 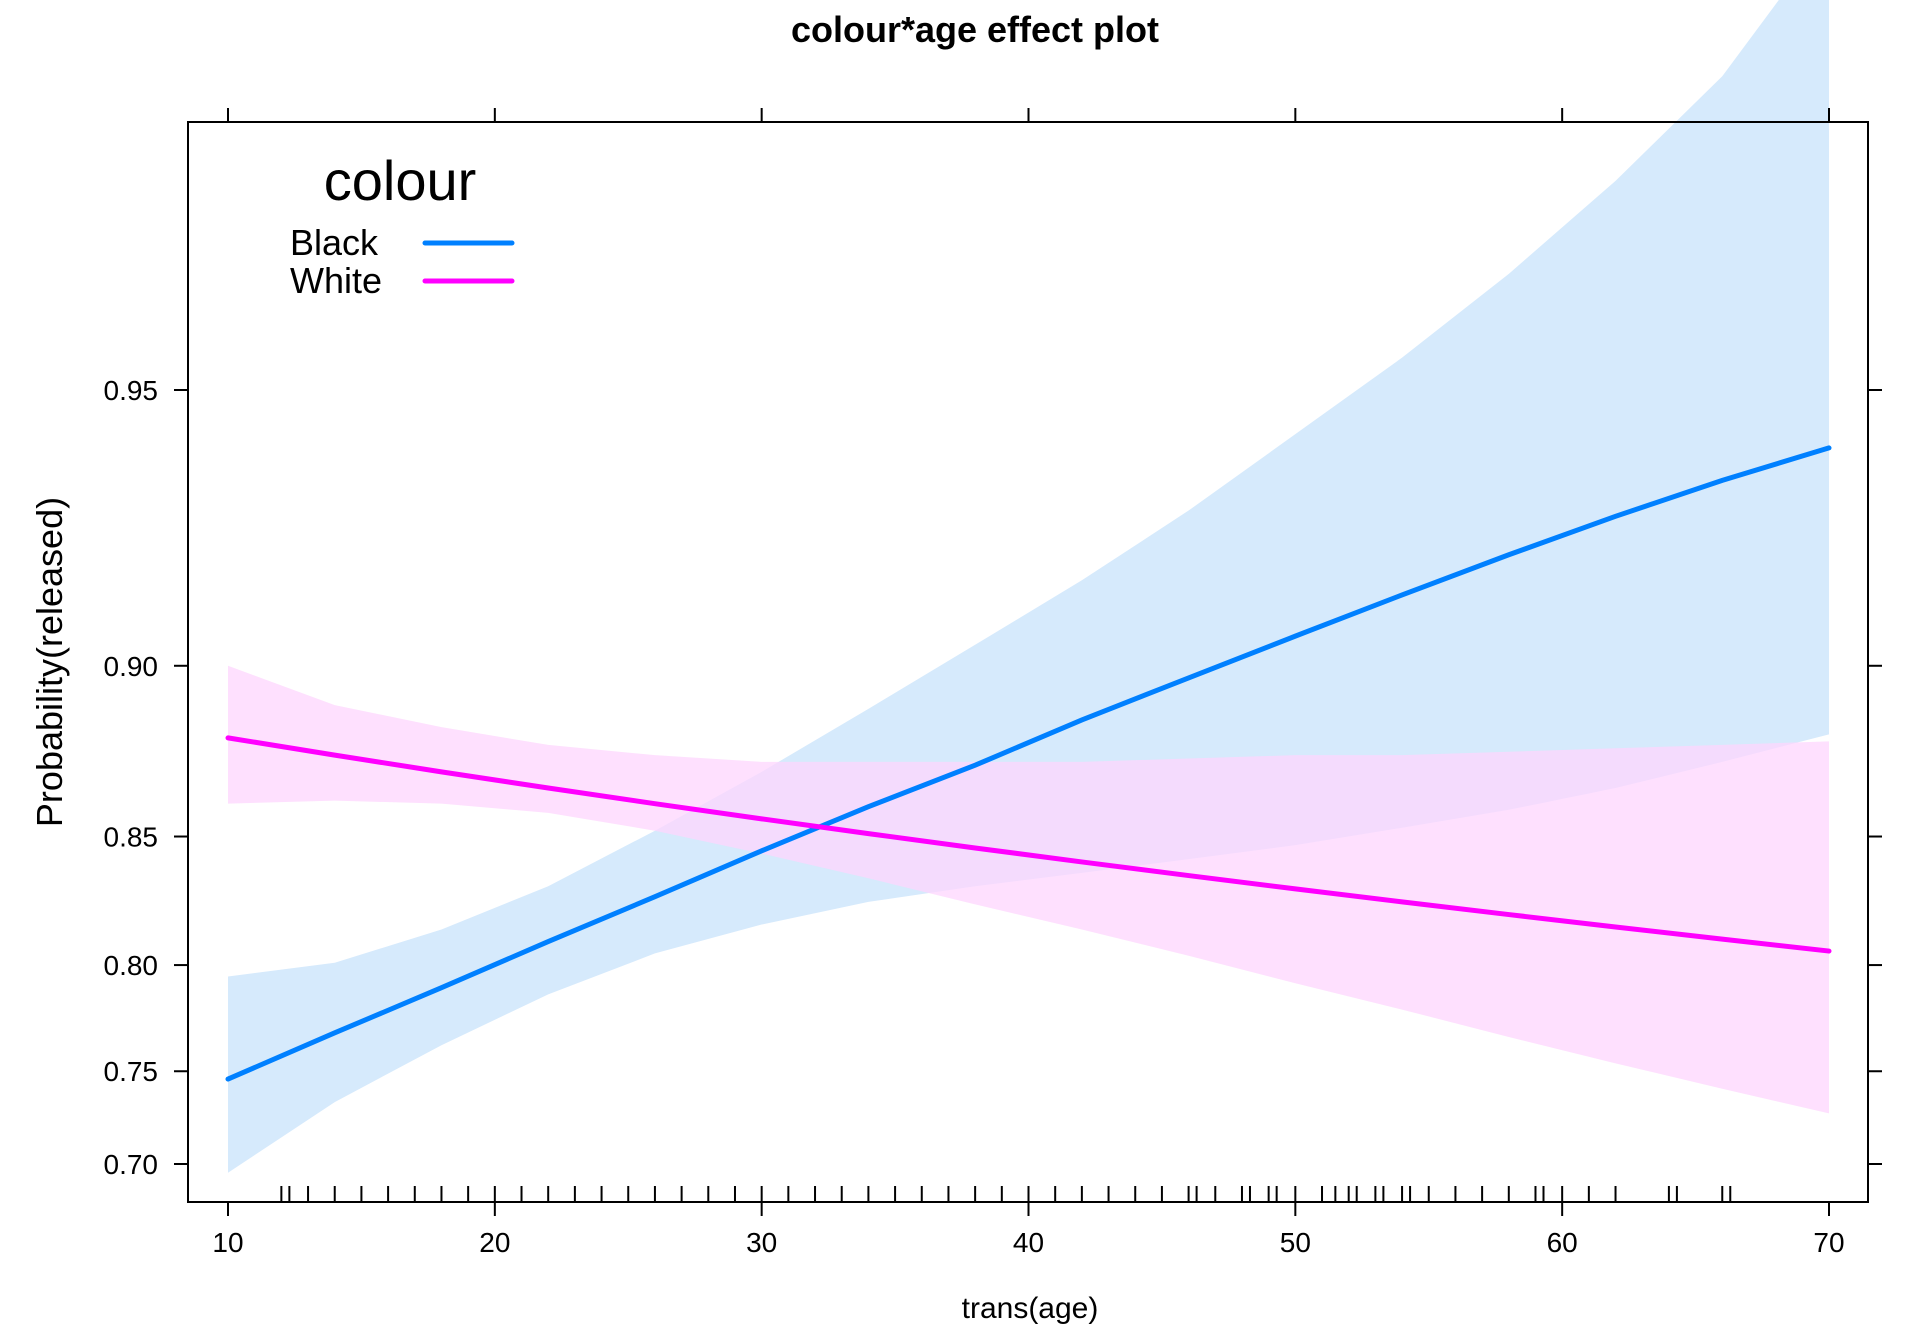 What do you see at coordinates (49, 662) in the screenshot?
I see `y-axis-label: Probability(released)` at bounding box center [49, 662].